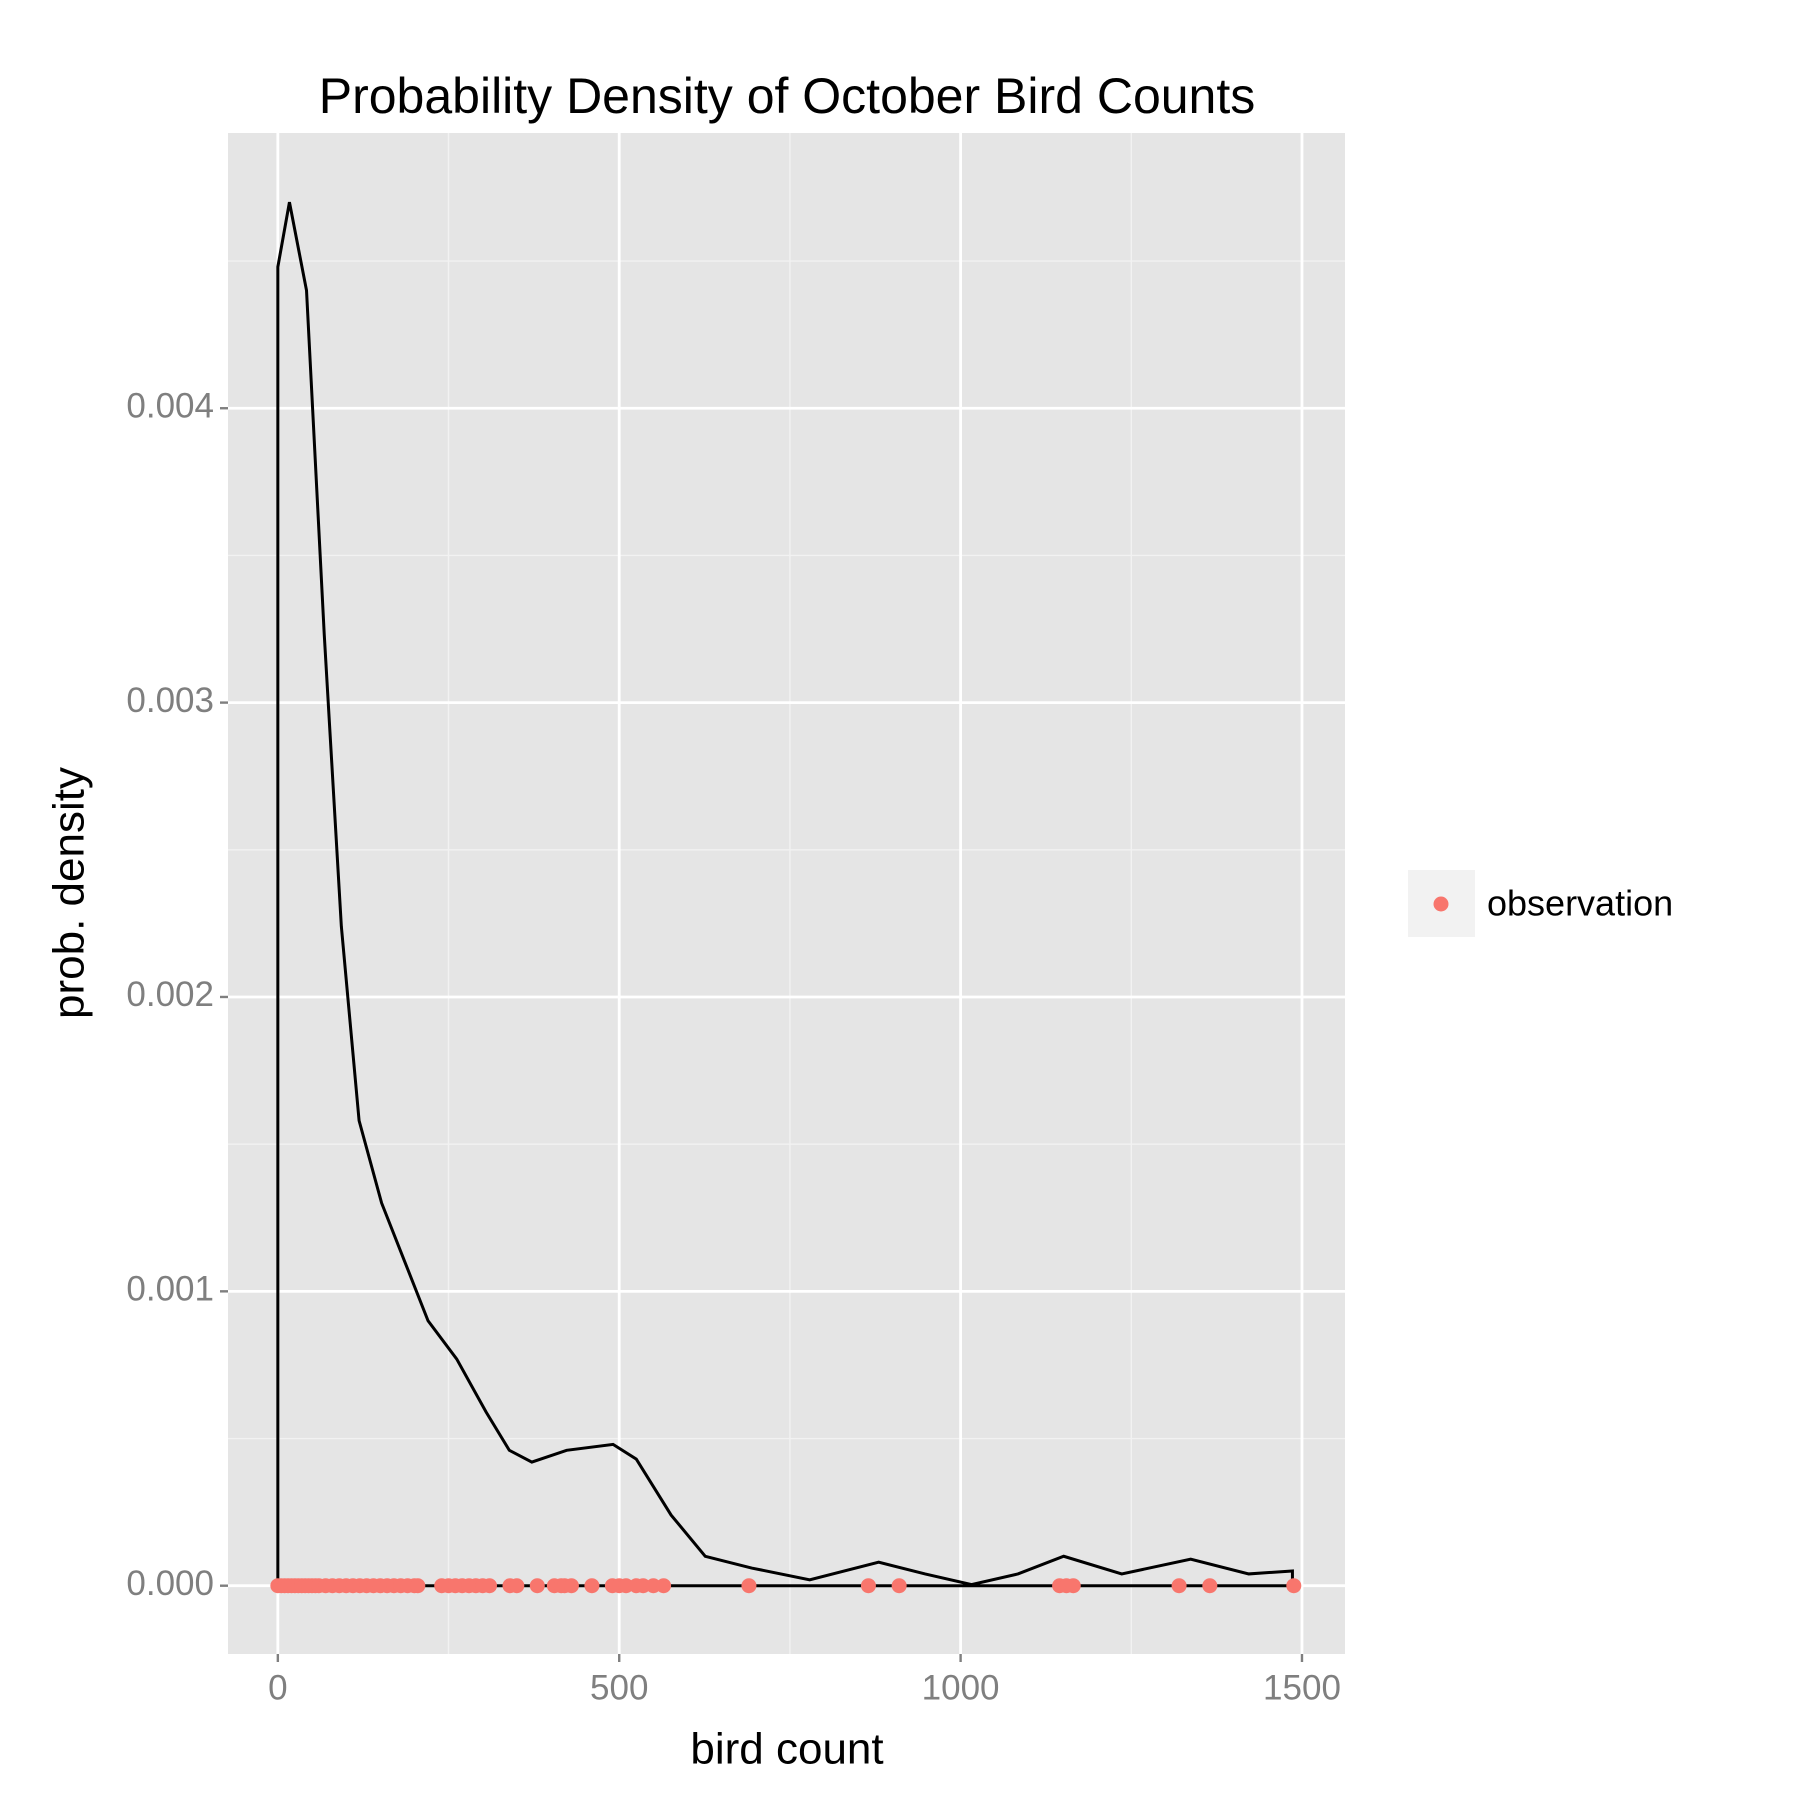  I want to click on y-tick-label: 0.003, so click(170, 700).